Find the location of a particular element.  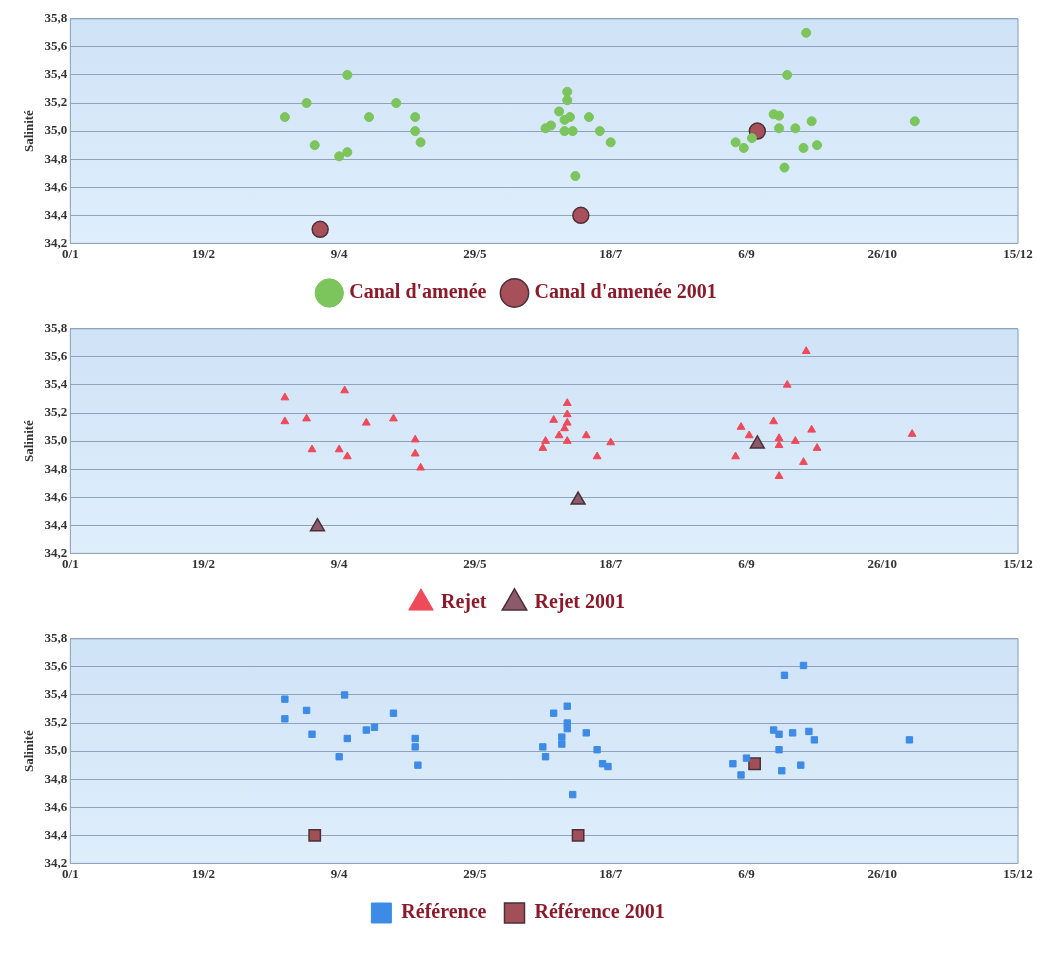

x-tick-label: 19/2 is located at coordinates (203, 253).